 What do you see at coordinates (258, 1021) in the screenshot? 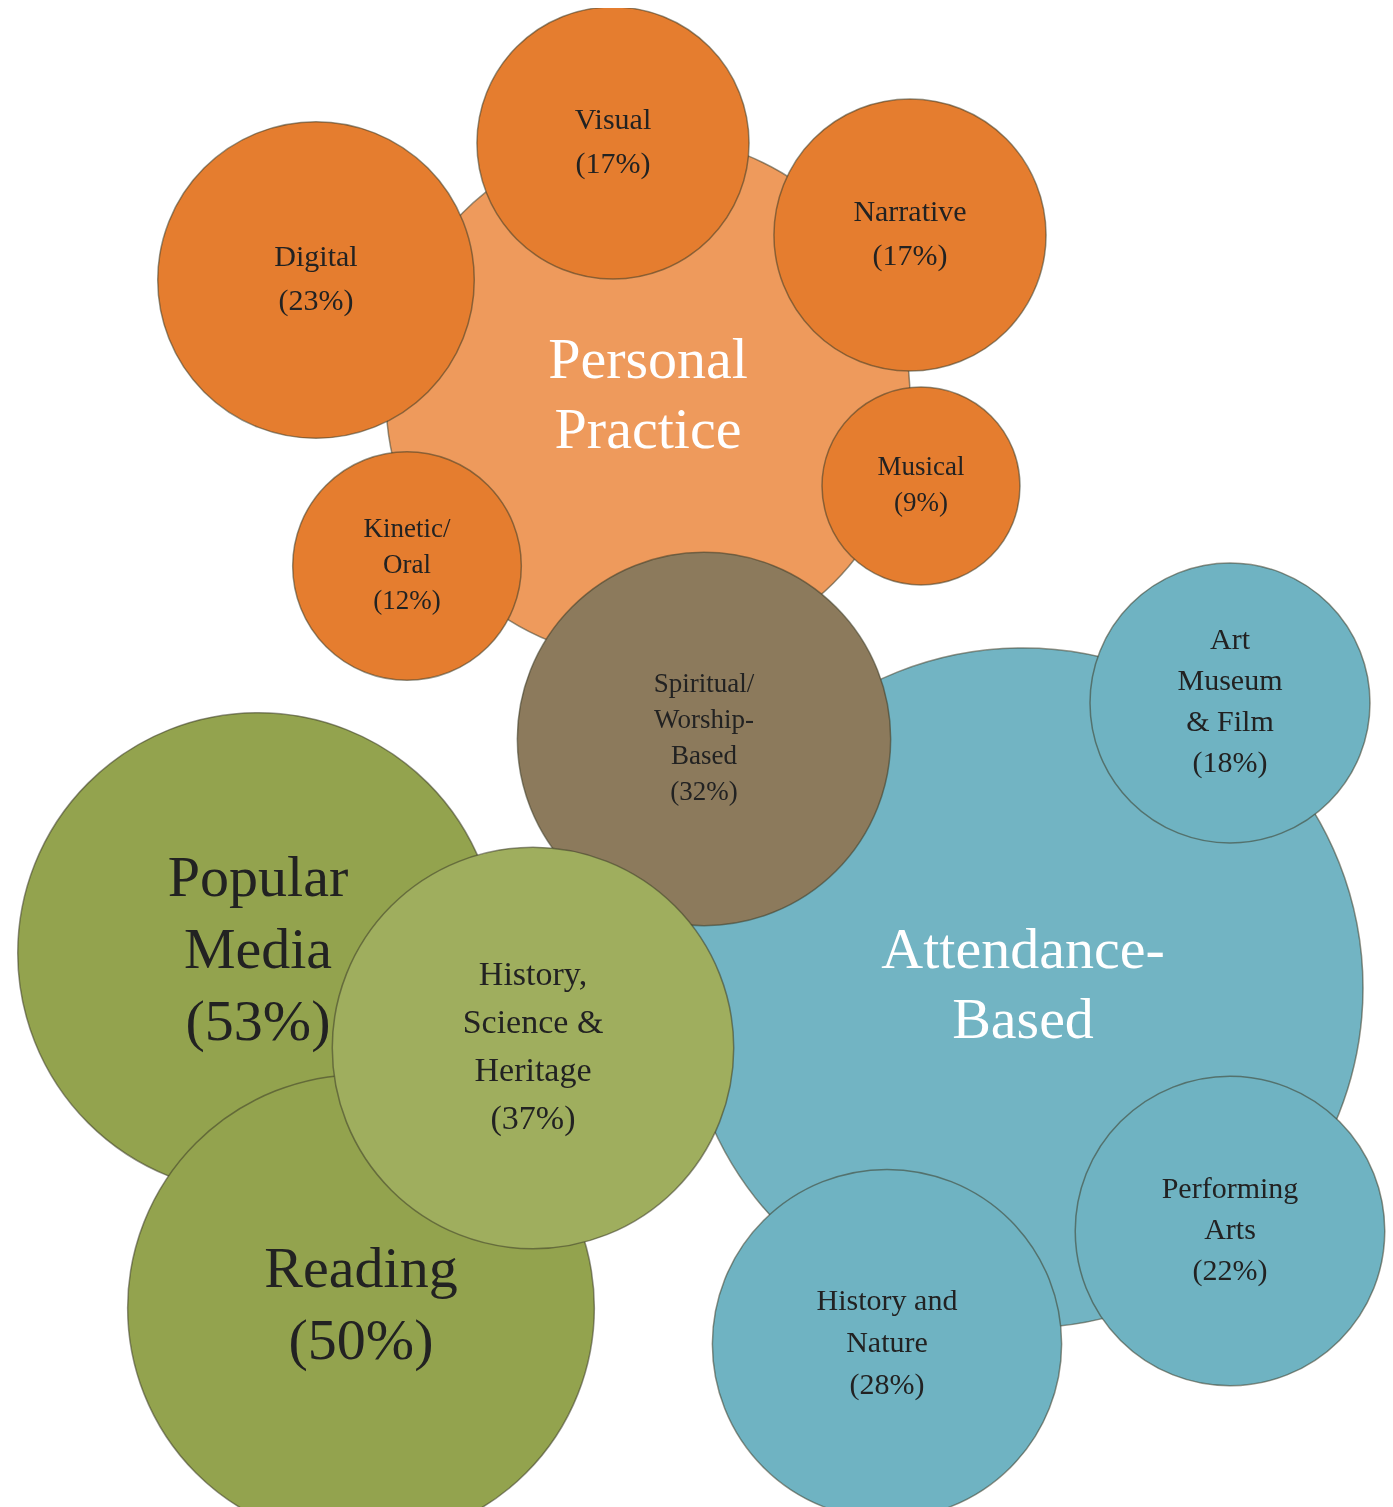
I see `data-label: (53%)` at bounding box center [258, 1021].